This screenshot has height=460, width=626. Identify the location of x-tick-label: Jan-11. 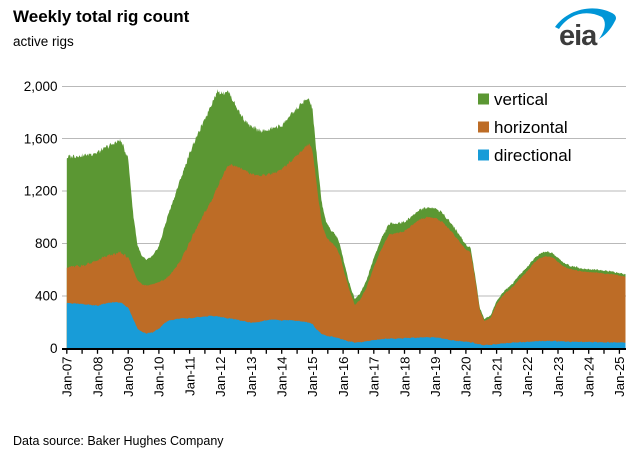
(189, 376).